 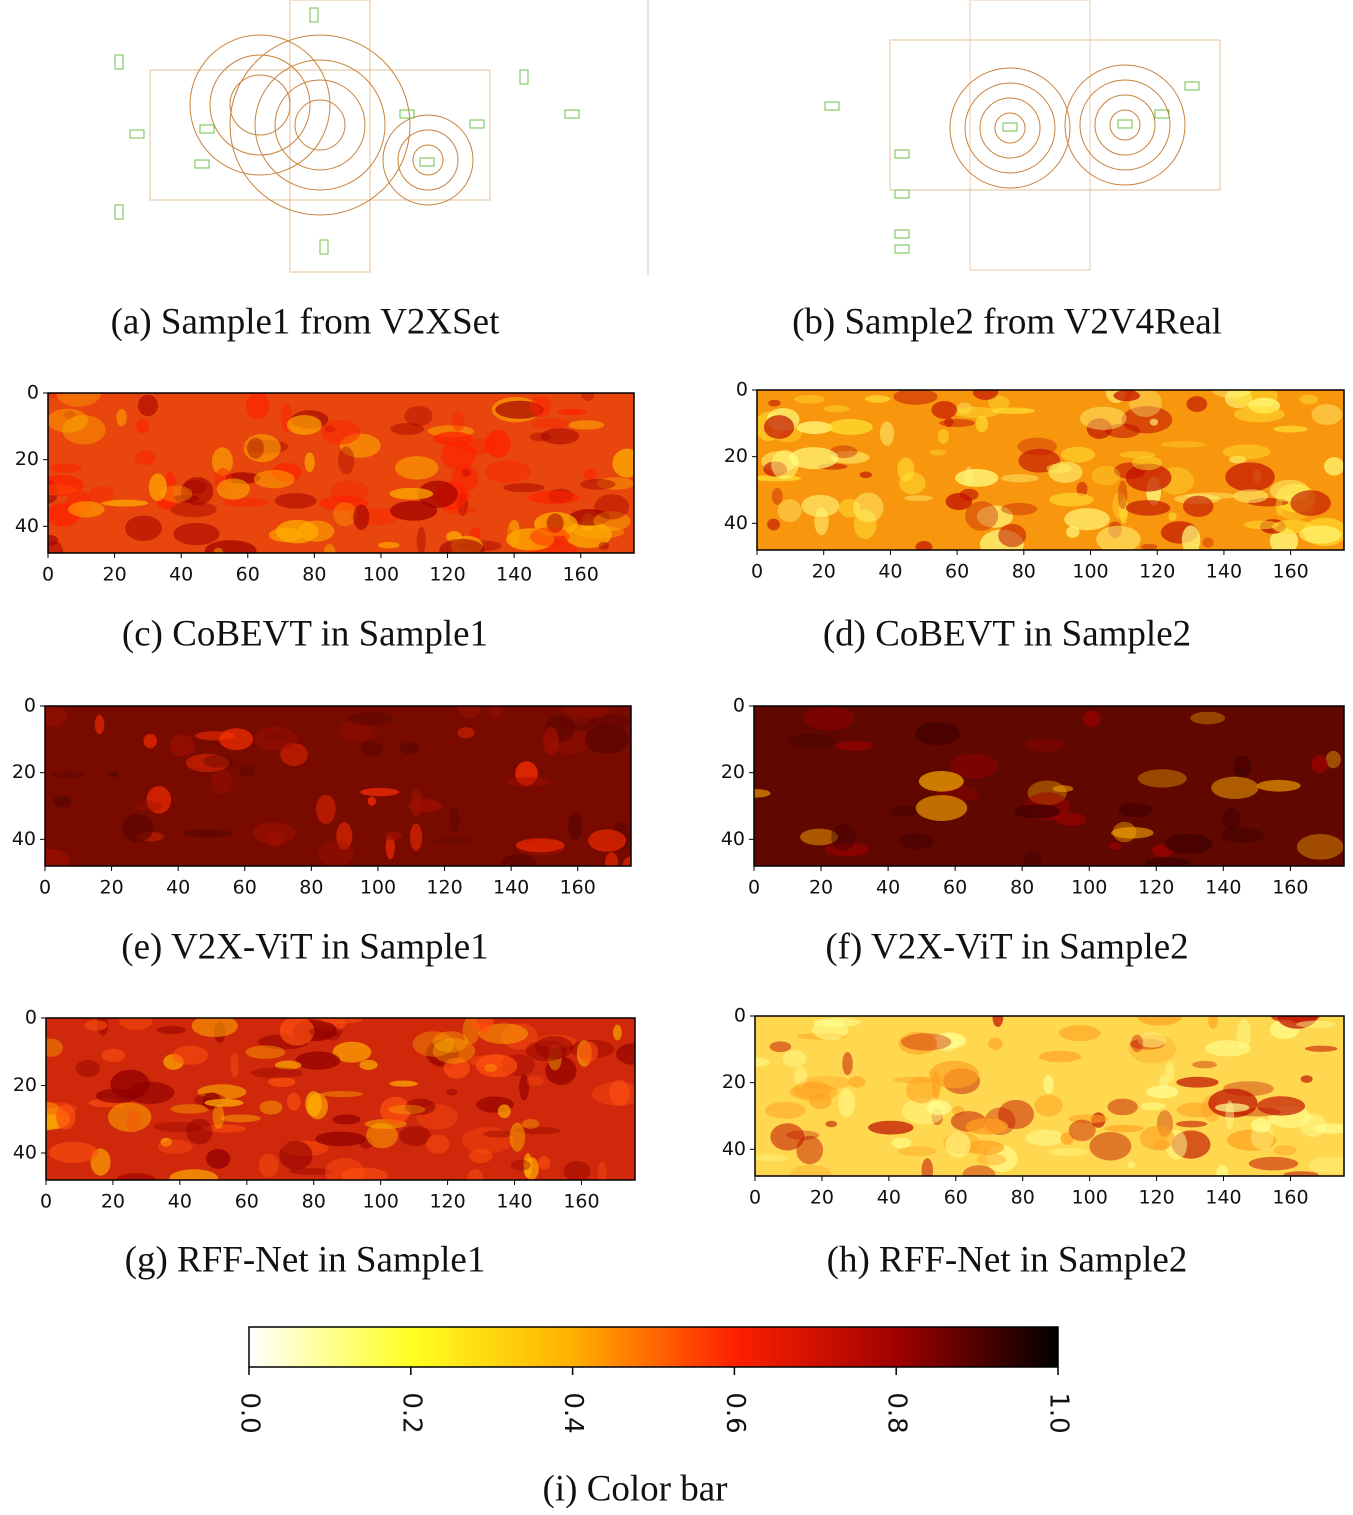 I want to click on x-tick-label: 40, so click(x=889, y=1198).